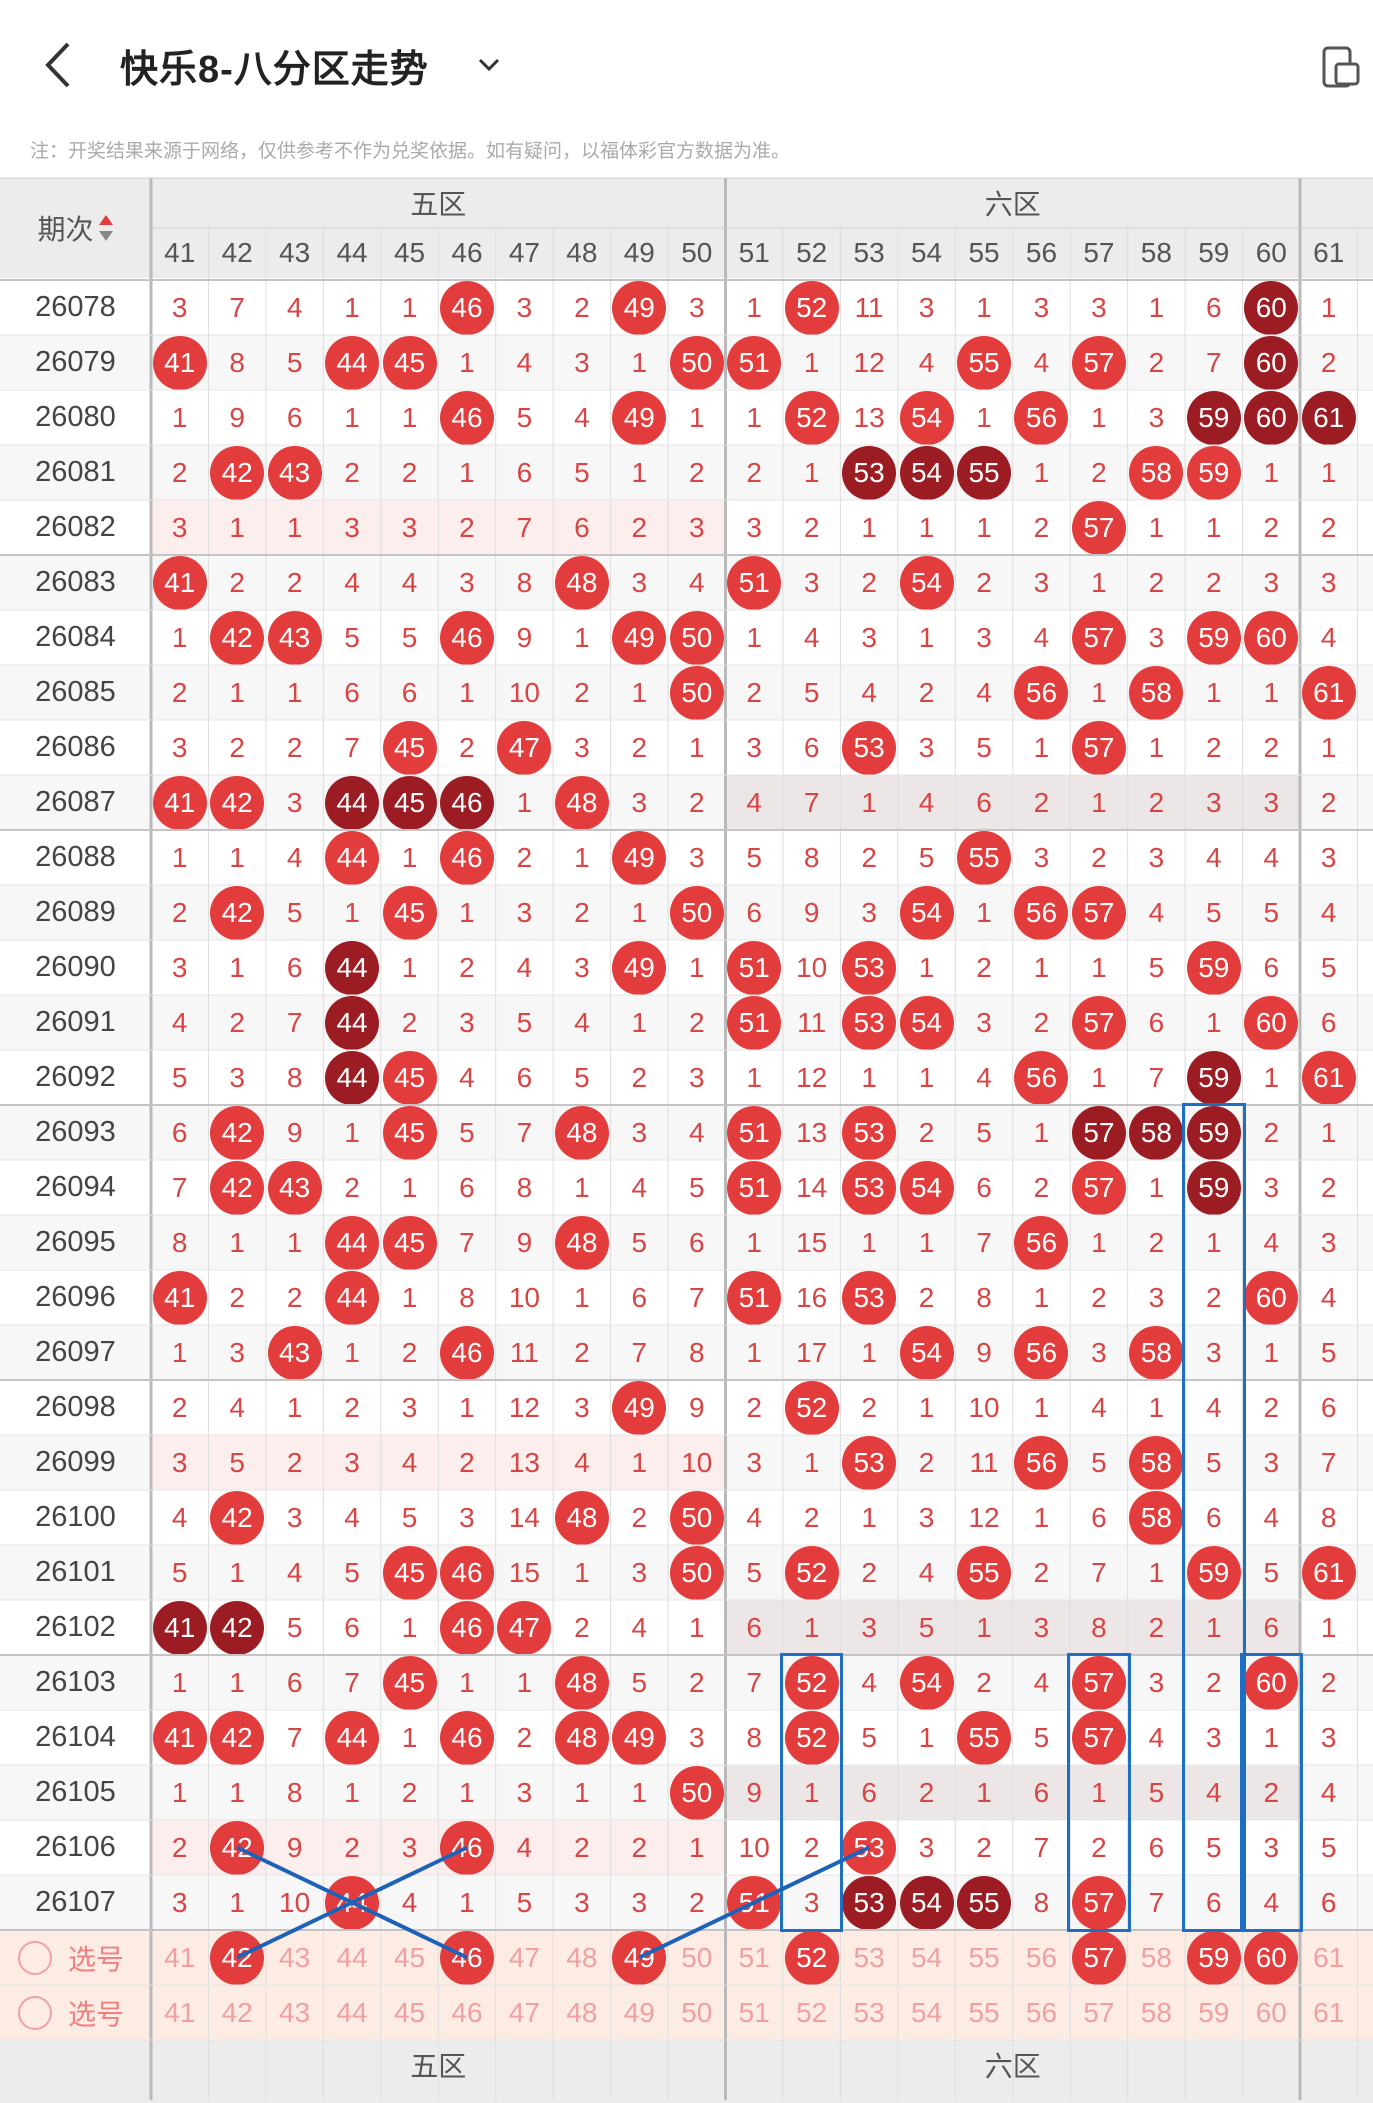  I want to click on selected-number-ball: 57, so click(1098, 1957).